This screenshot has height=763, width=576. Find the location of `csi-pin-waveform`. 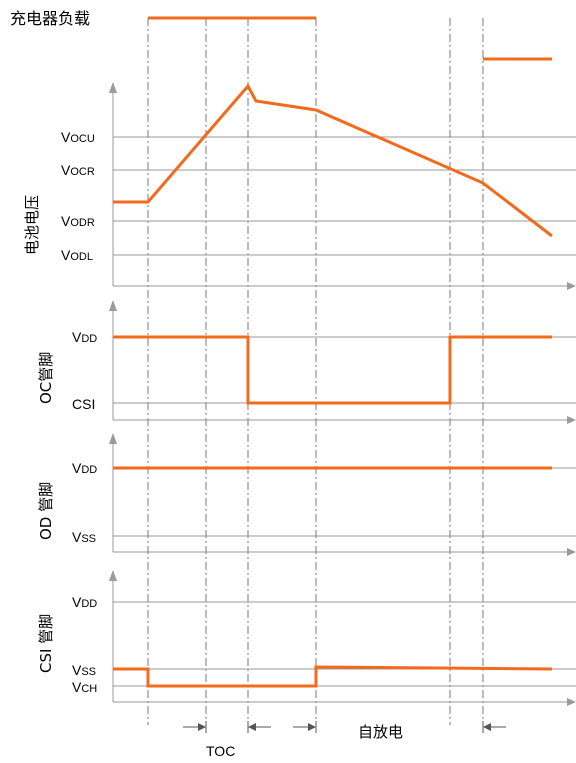

csi-pin-waveform is located at coordinates (333, 676).